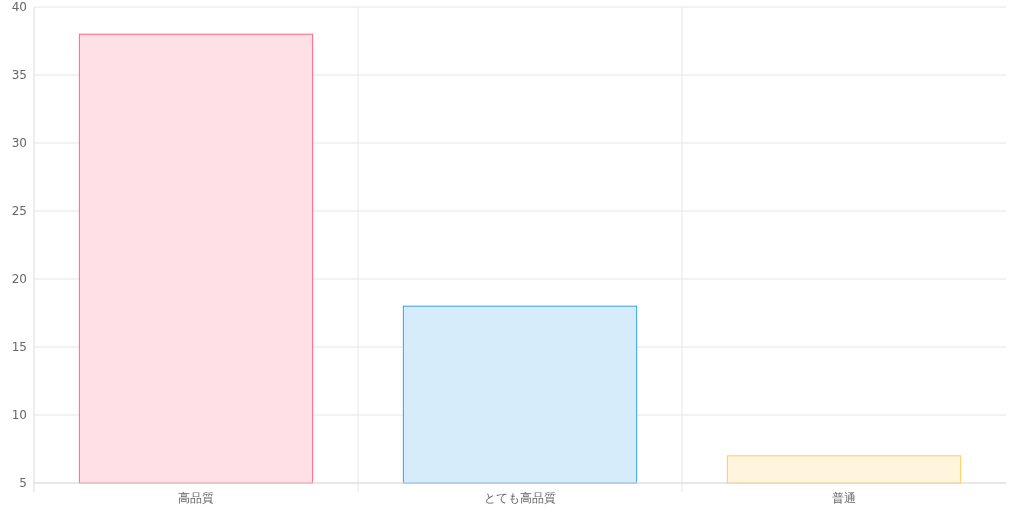  I want to click on x-tick-label: 普通, so click(844, 498).